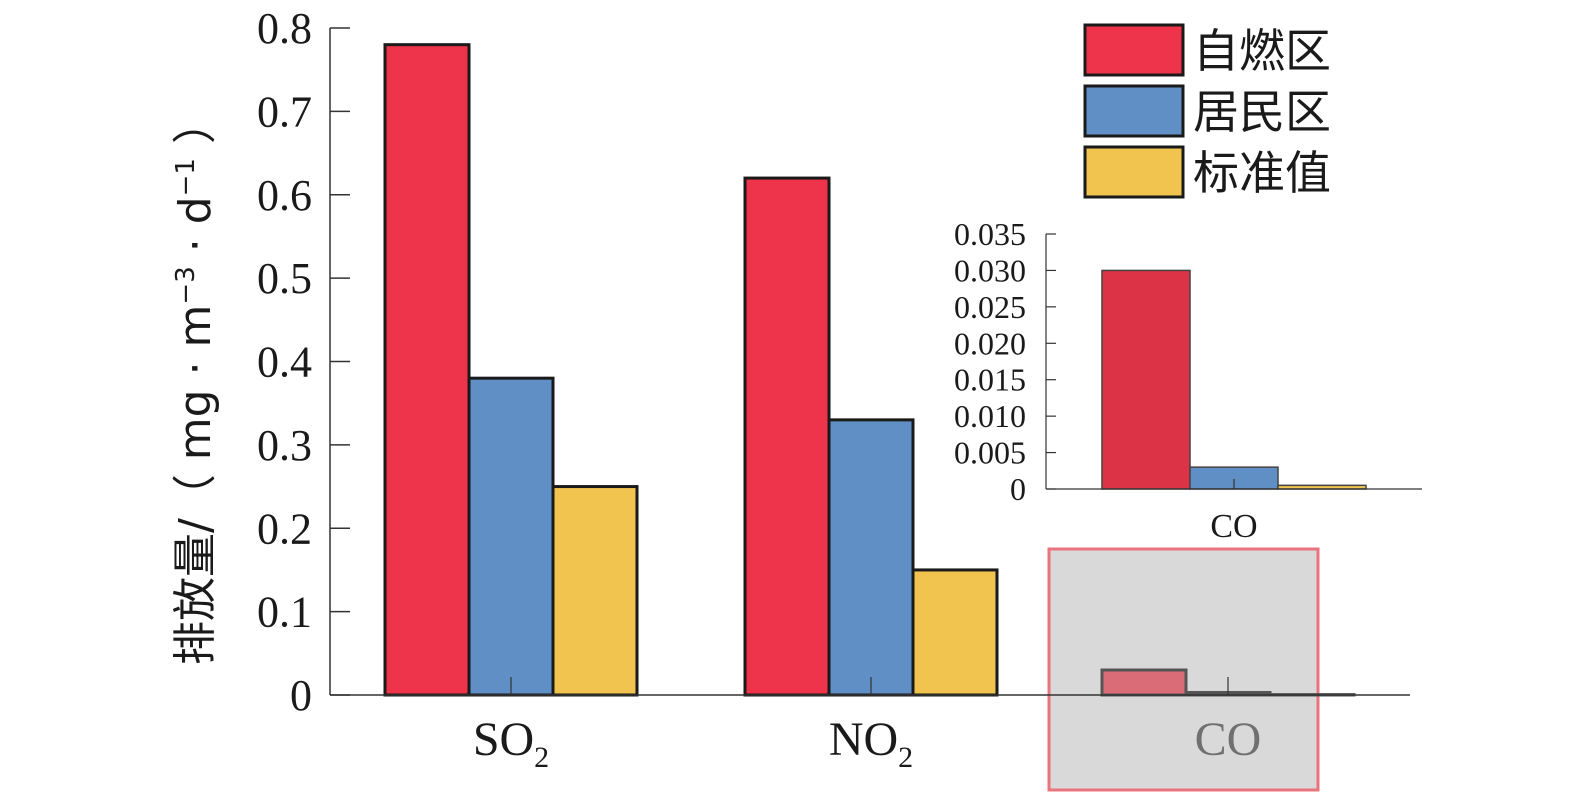 This screenshot has width=1575, height=797. What do you see at coordinates (195, 231) in the screenshot?
I see `y-axis-label-middle: · d` at bounding box center [195, 231].